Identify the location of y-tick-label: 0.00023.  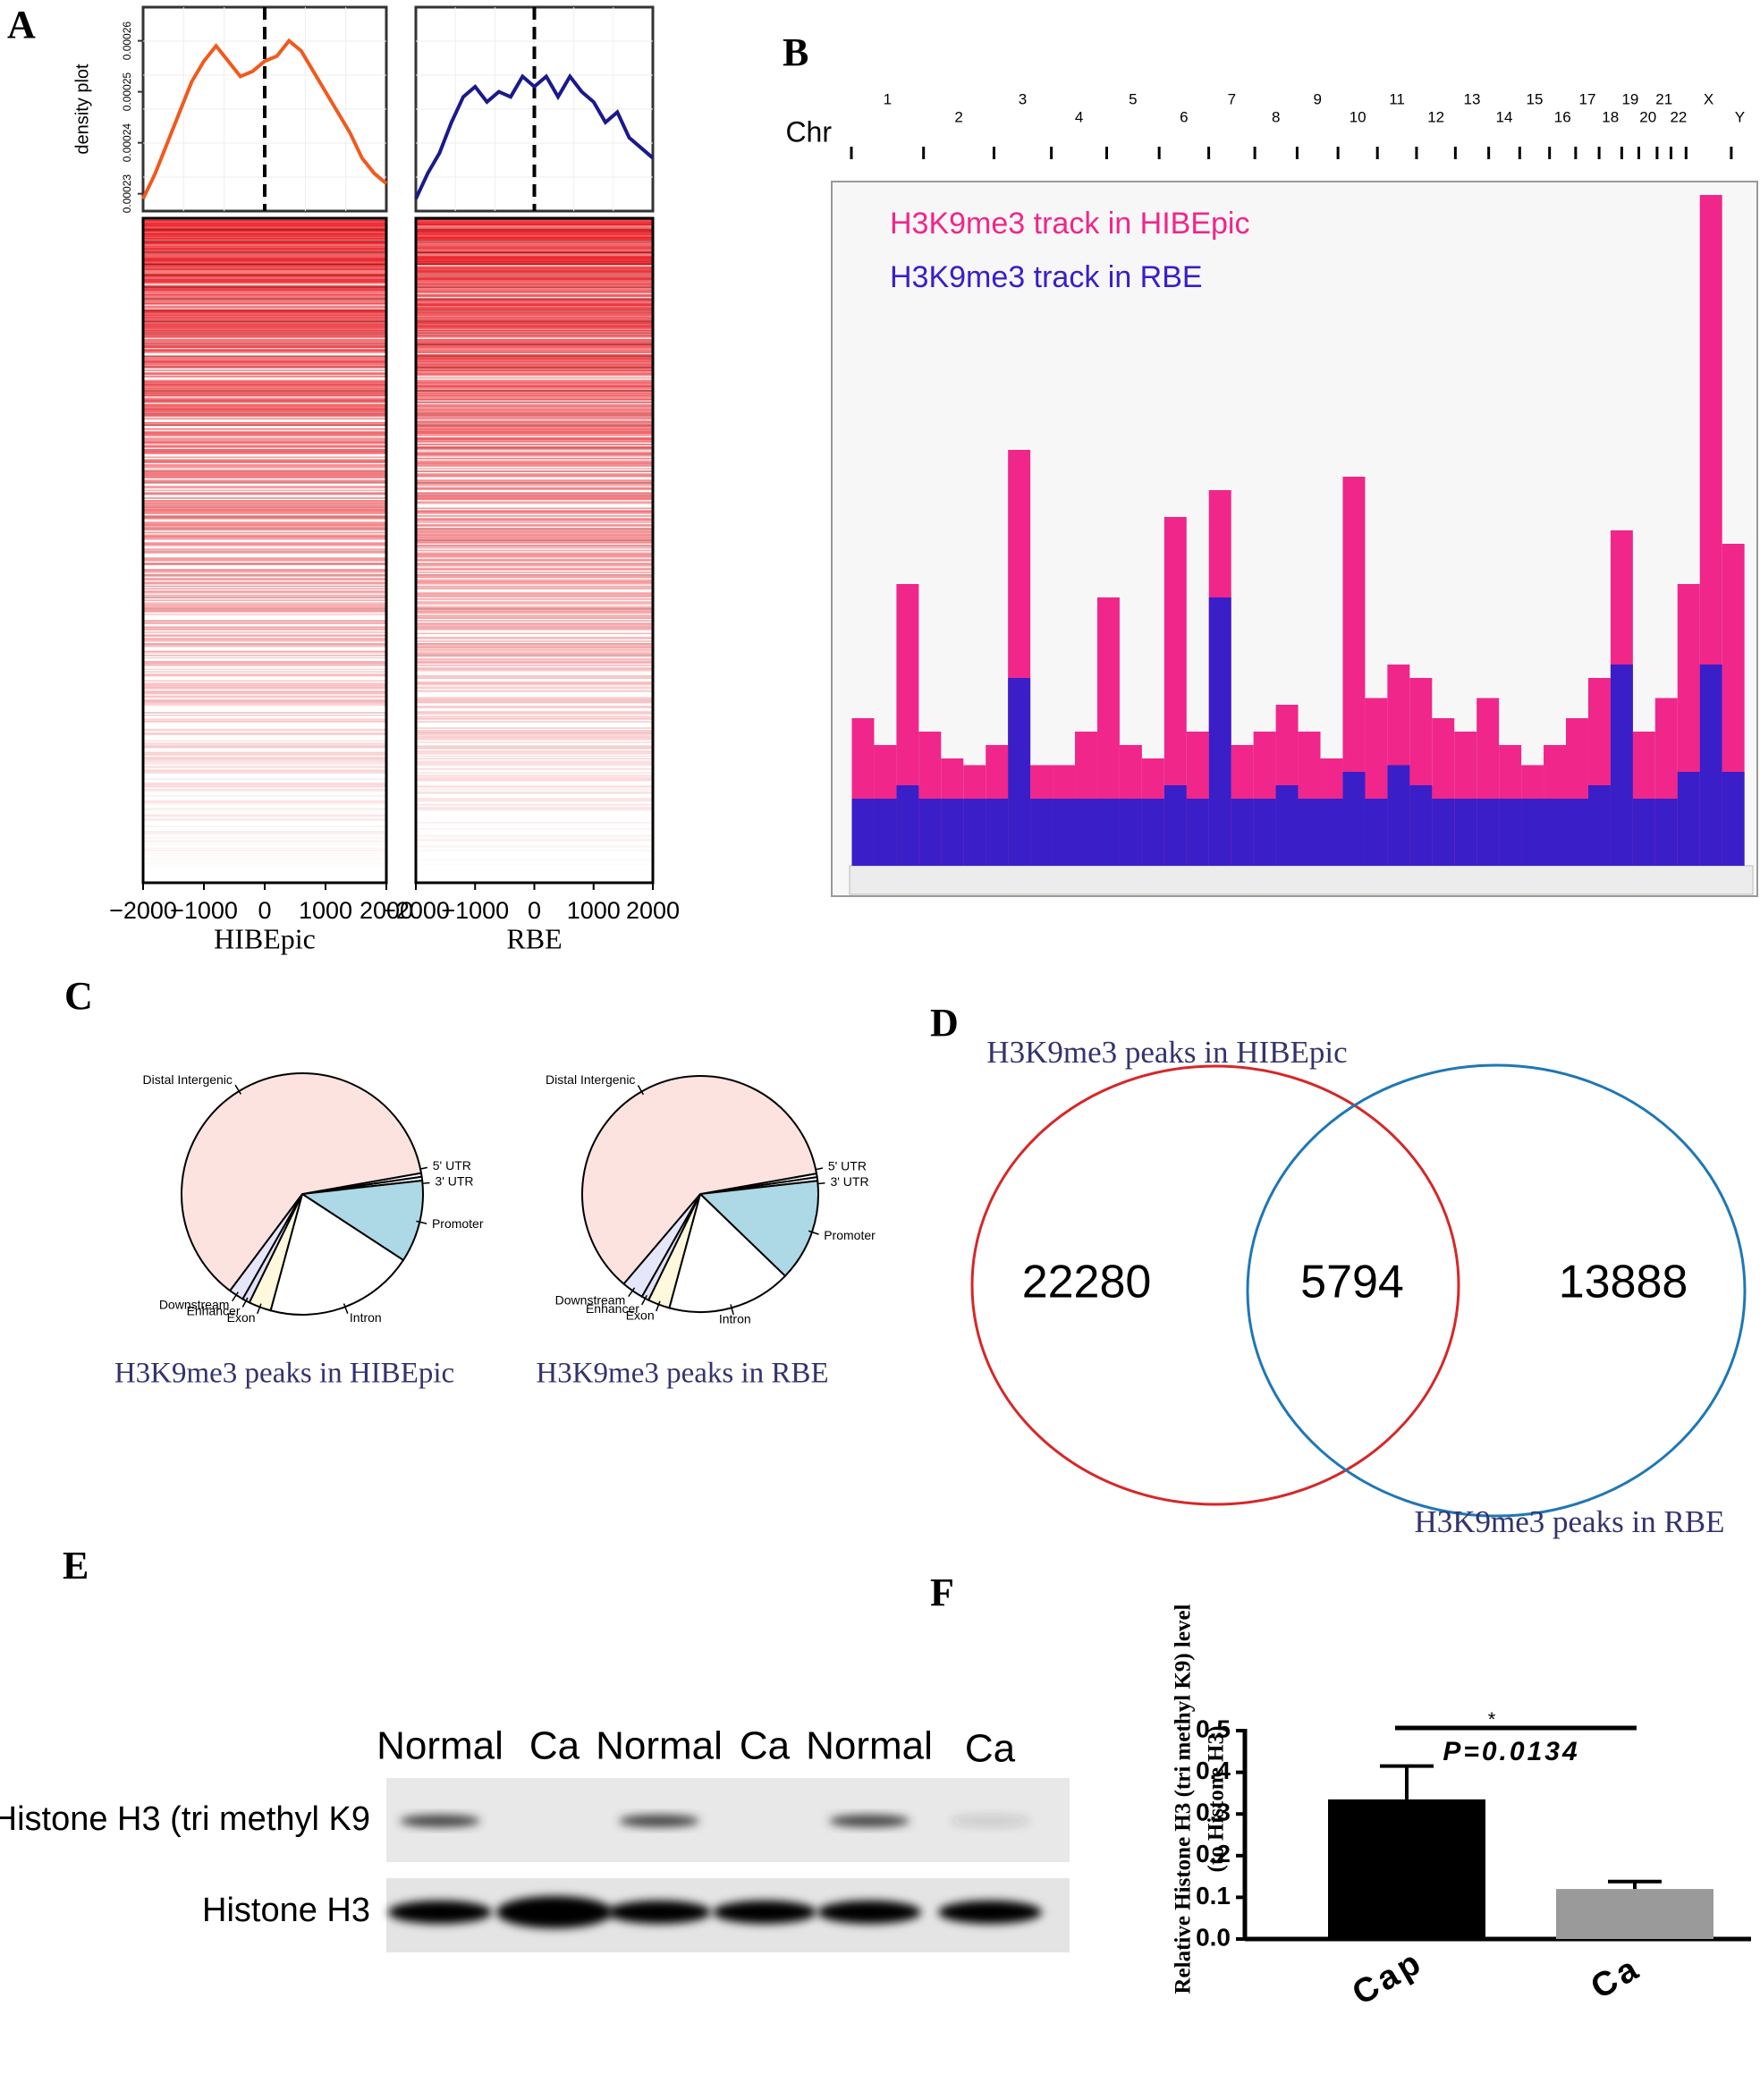
(127, 194).